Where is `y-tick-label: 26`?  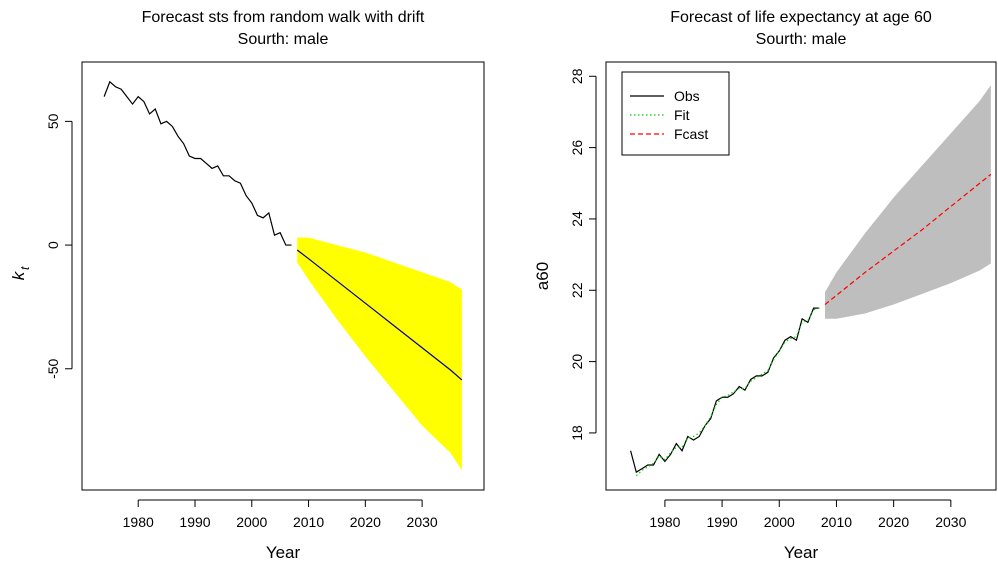 y-tick-label: 26 is located at coordinates (577, 148).